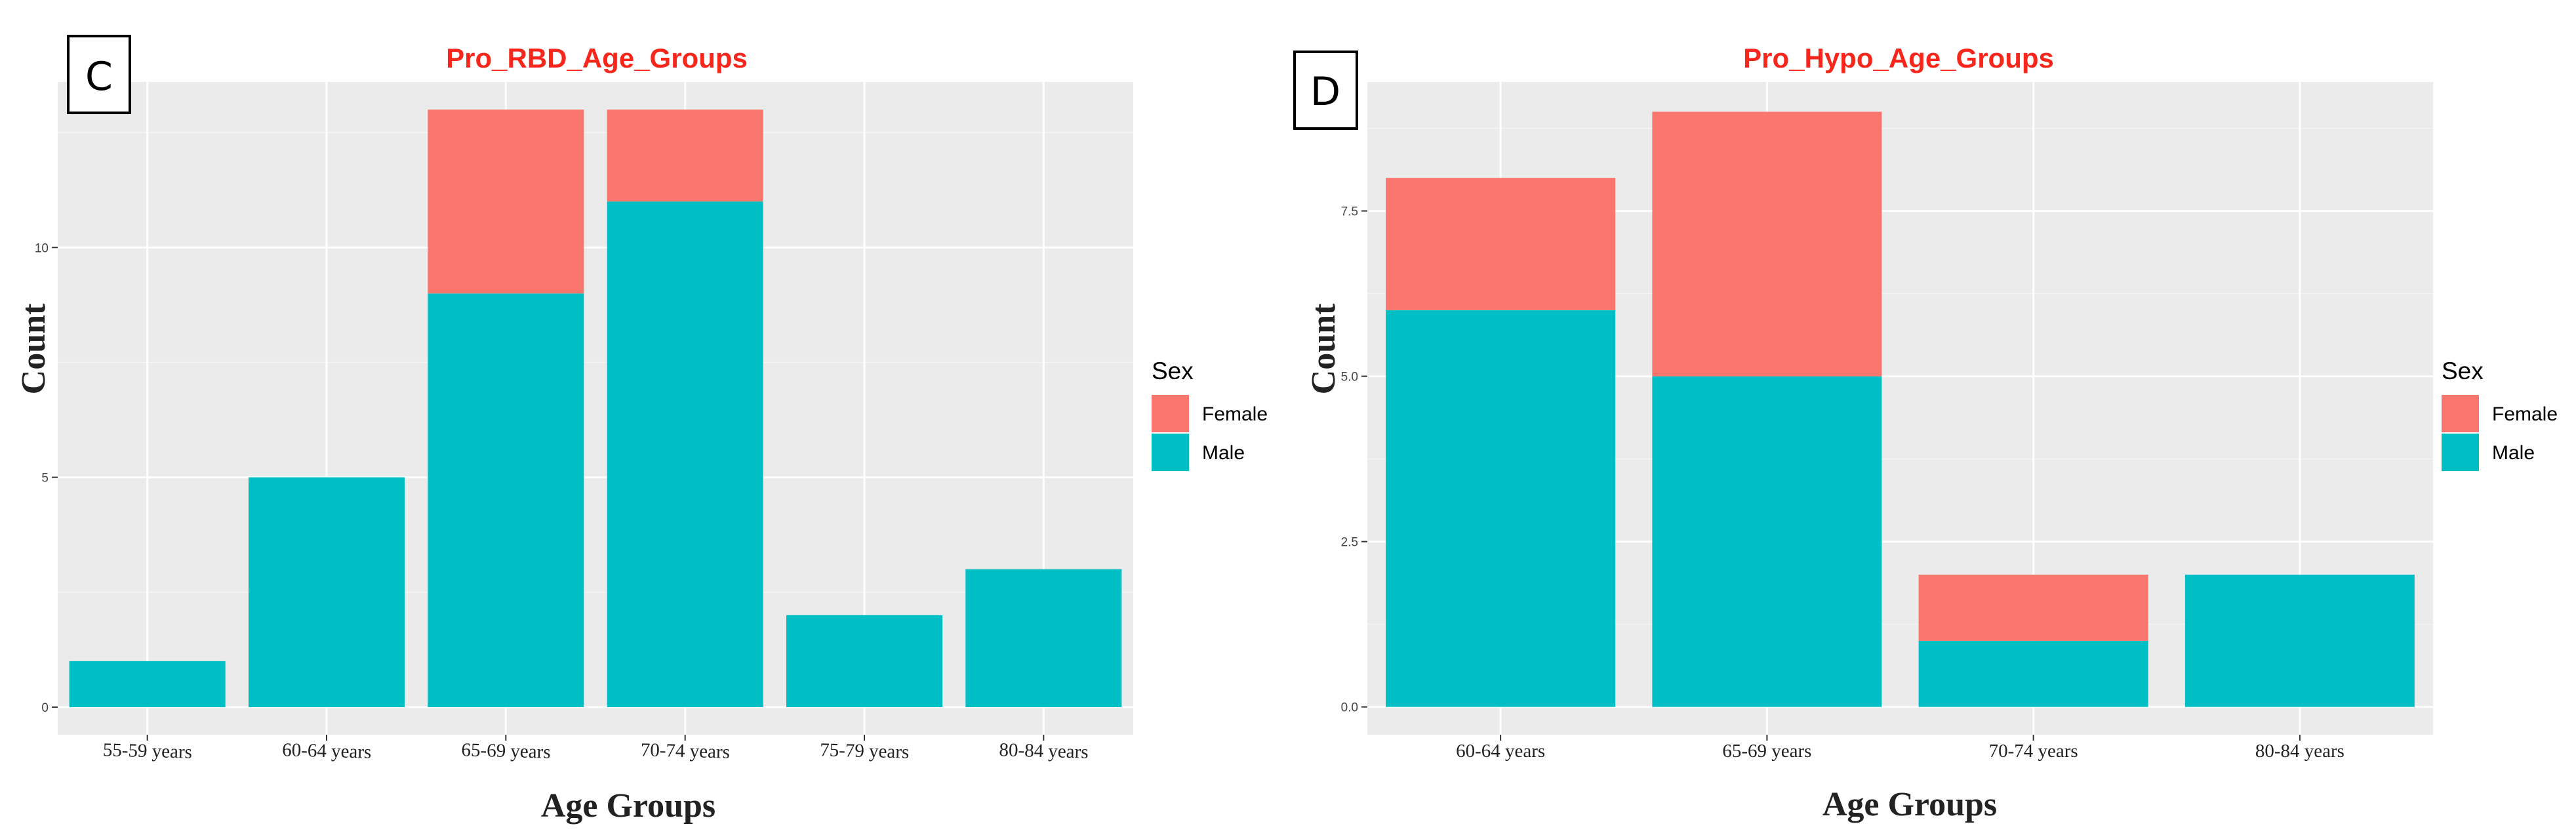 The image size is (2576, 839). Describe the element at coordinates (1349, 708) in the screenshot. I see `y-tick-label: 0.0` at that location.